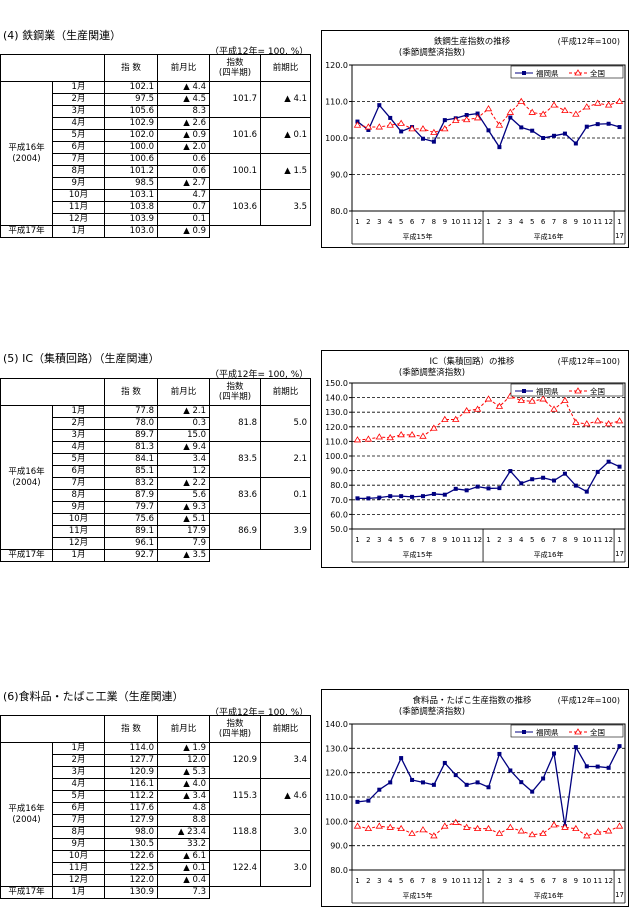 The height and width of the screenshot is (917, 642). Describe the element at coordinates (78, 868) in the screenshot. I see `month-cell: 11月` at that location.